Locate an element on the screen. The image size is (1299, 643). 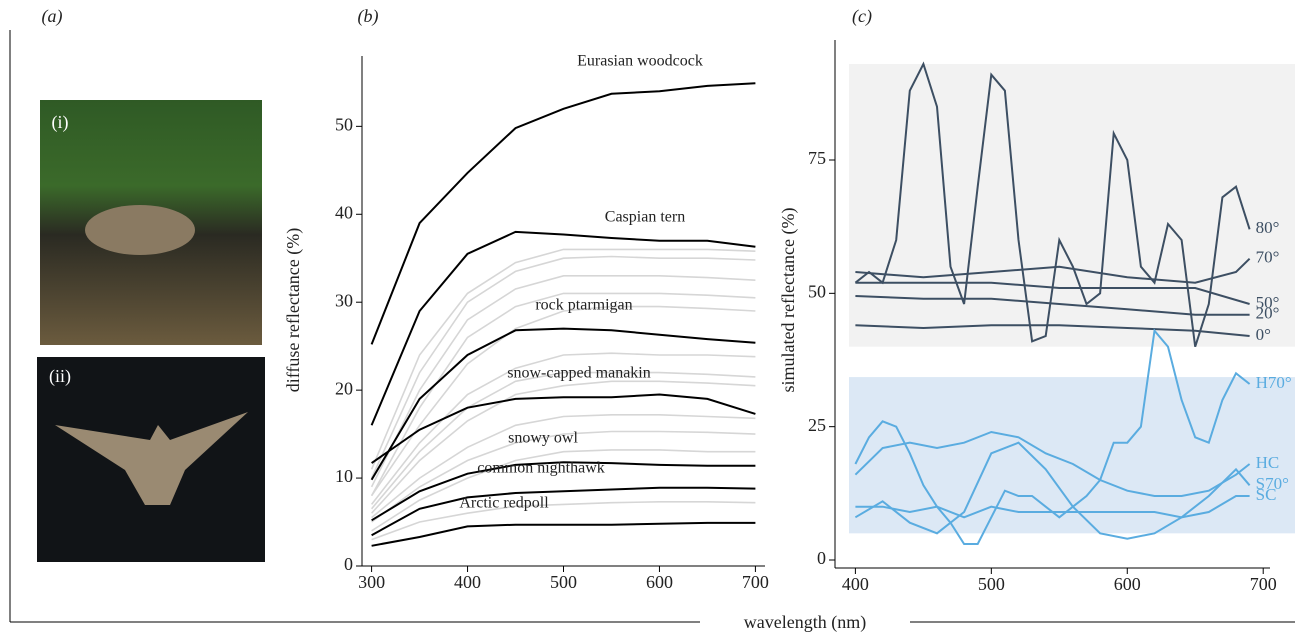
photo-label: (ii) is located at coordinates (60, 376).